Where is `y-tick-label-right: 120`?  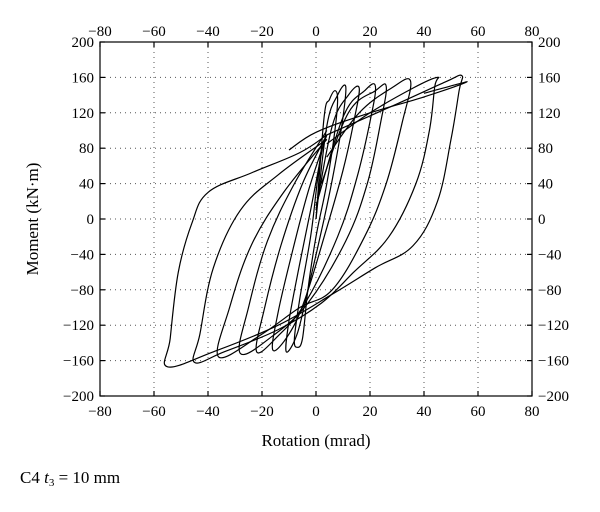
y-tick-label-right: 120 is located at coordinates (549, 114).